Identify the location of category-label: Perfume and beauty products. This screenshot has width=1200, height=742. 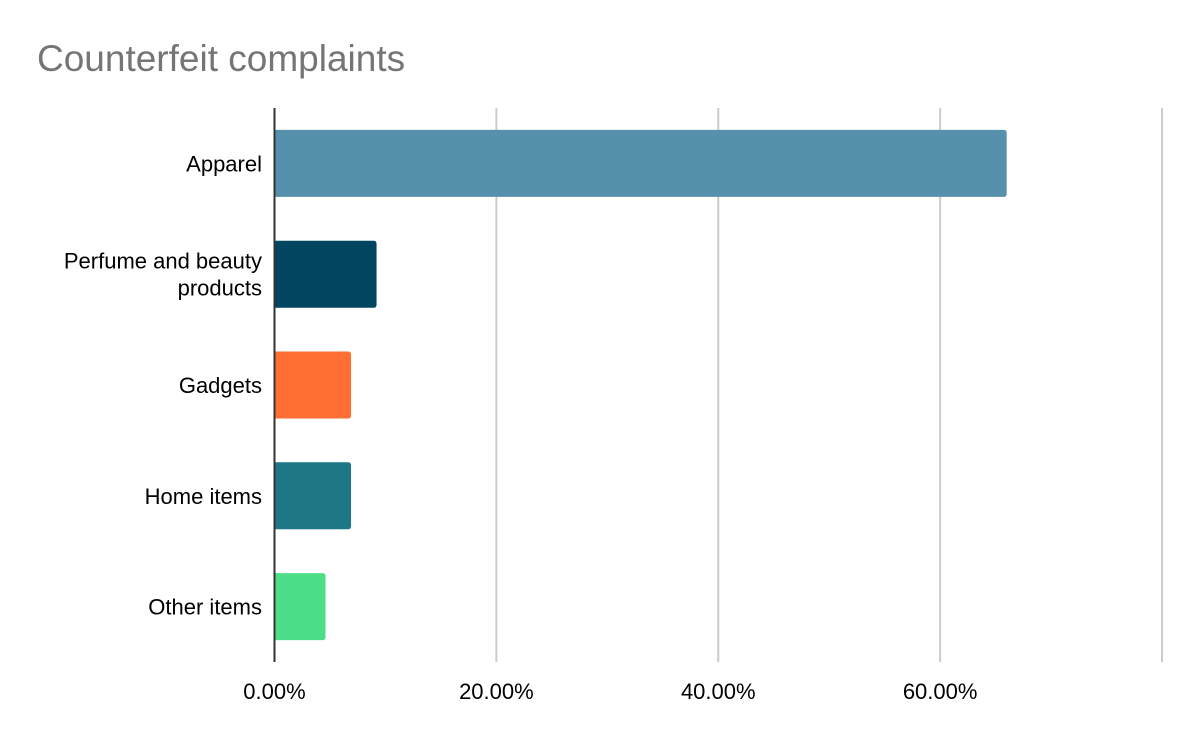
(163, 275).